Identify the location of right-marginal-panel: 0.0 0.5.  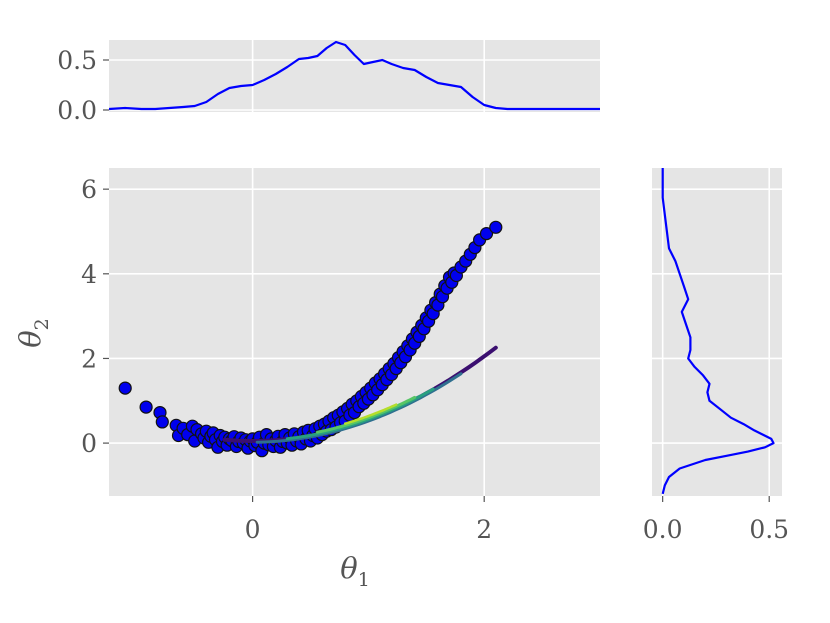
(716, 356).